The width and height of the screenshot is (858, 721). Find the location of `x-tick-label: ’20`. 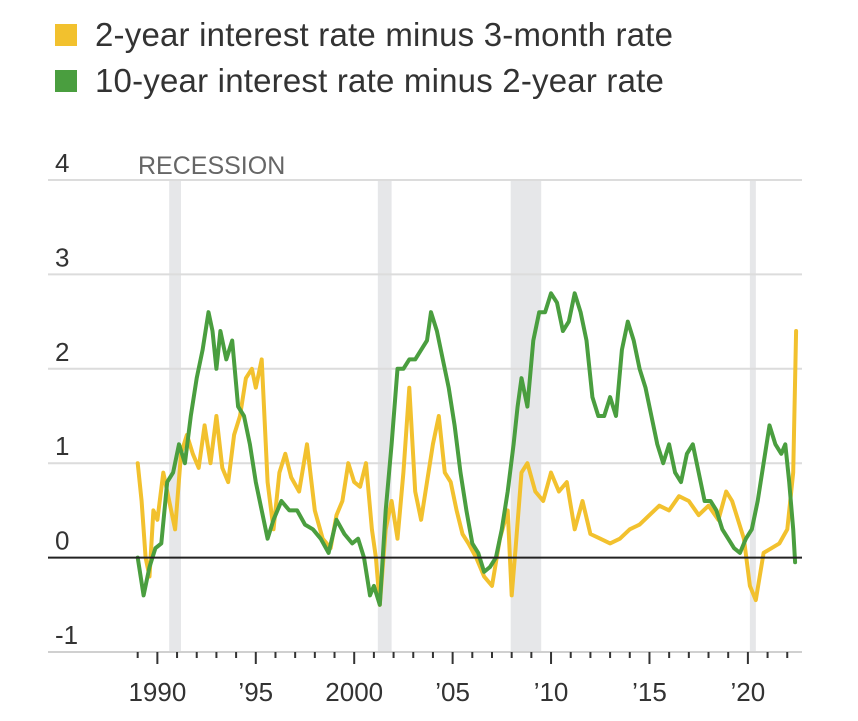

x-tick-label: ’20 is located at coordinates (748, 692).